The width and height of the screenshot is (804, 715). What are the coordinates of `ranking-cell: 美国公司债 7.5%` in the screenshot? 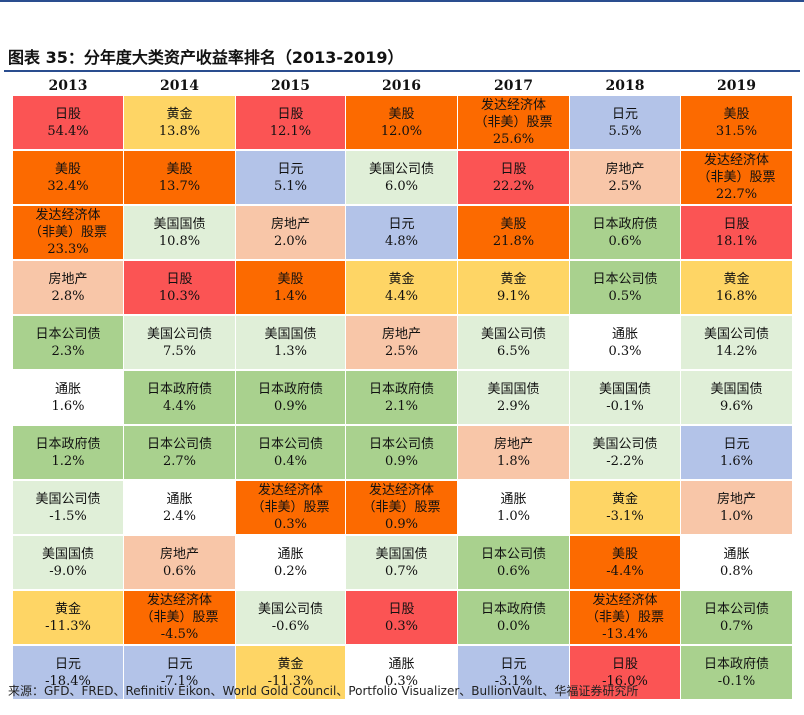 It's located at (179, 342).